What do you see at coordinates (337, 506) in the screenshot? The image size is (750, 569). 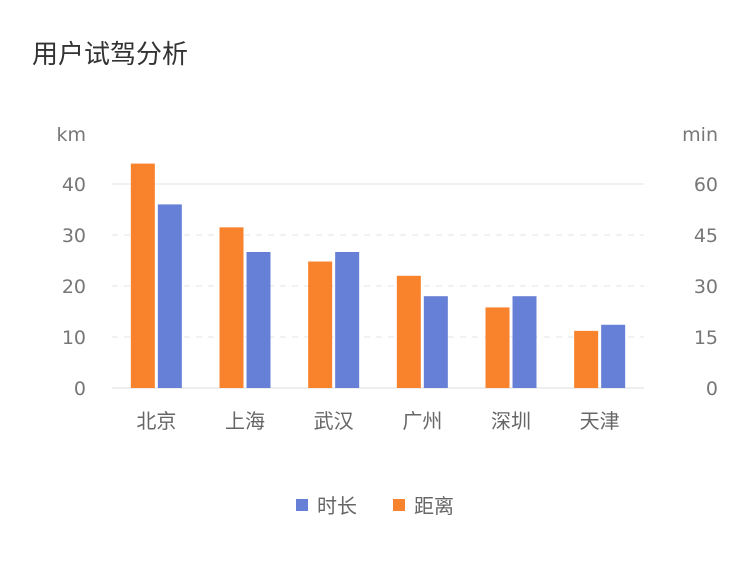 I see `legend-label: 时长` at bounding box center [337, 506].